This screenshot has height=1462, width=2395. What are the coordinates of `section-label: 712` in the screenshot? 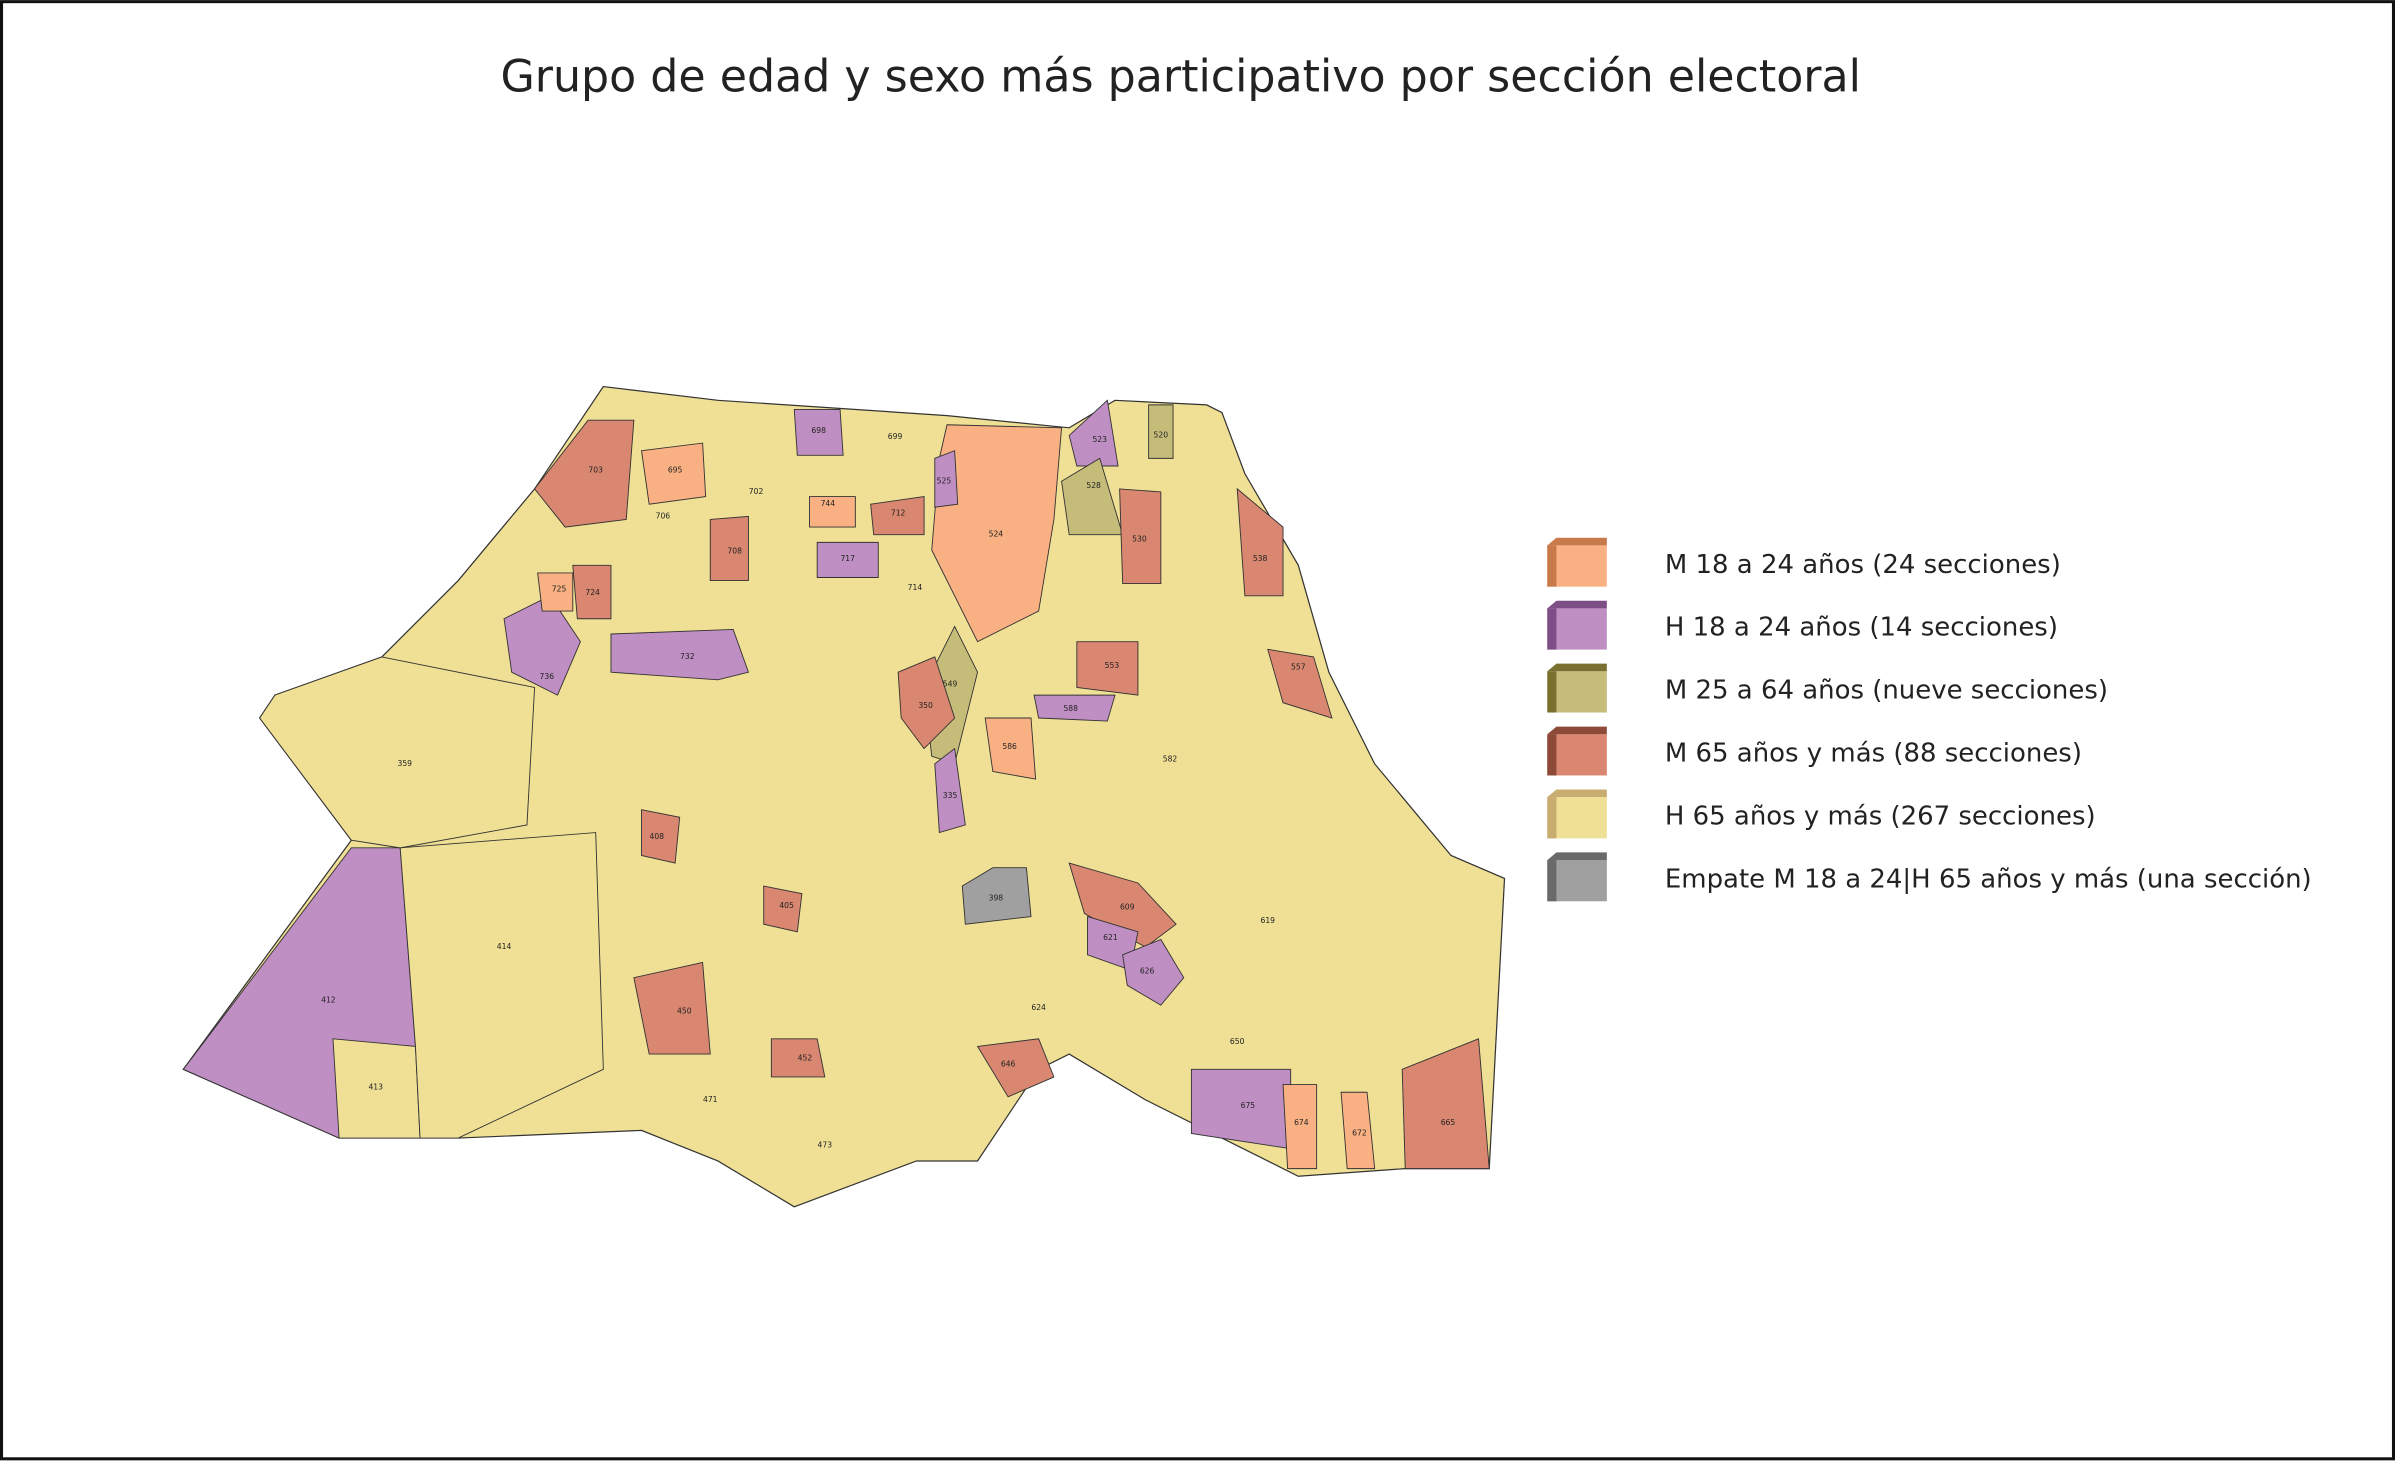 It's located at (898, 512).